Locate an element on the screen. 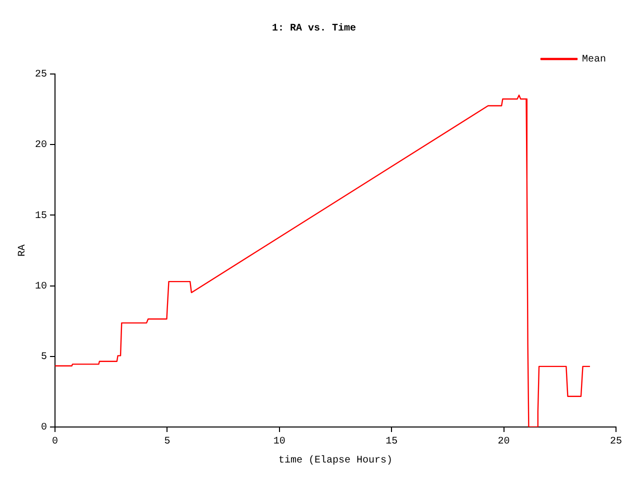 This screenshot has width=640, height=480. y-axis-title: RA is located at coordinates (23, 250).